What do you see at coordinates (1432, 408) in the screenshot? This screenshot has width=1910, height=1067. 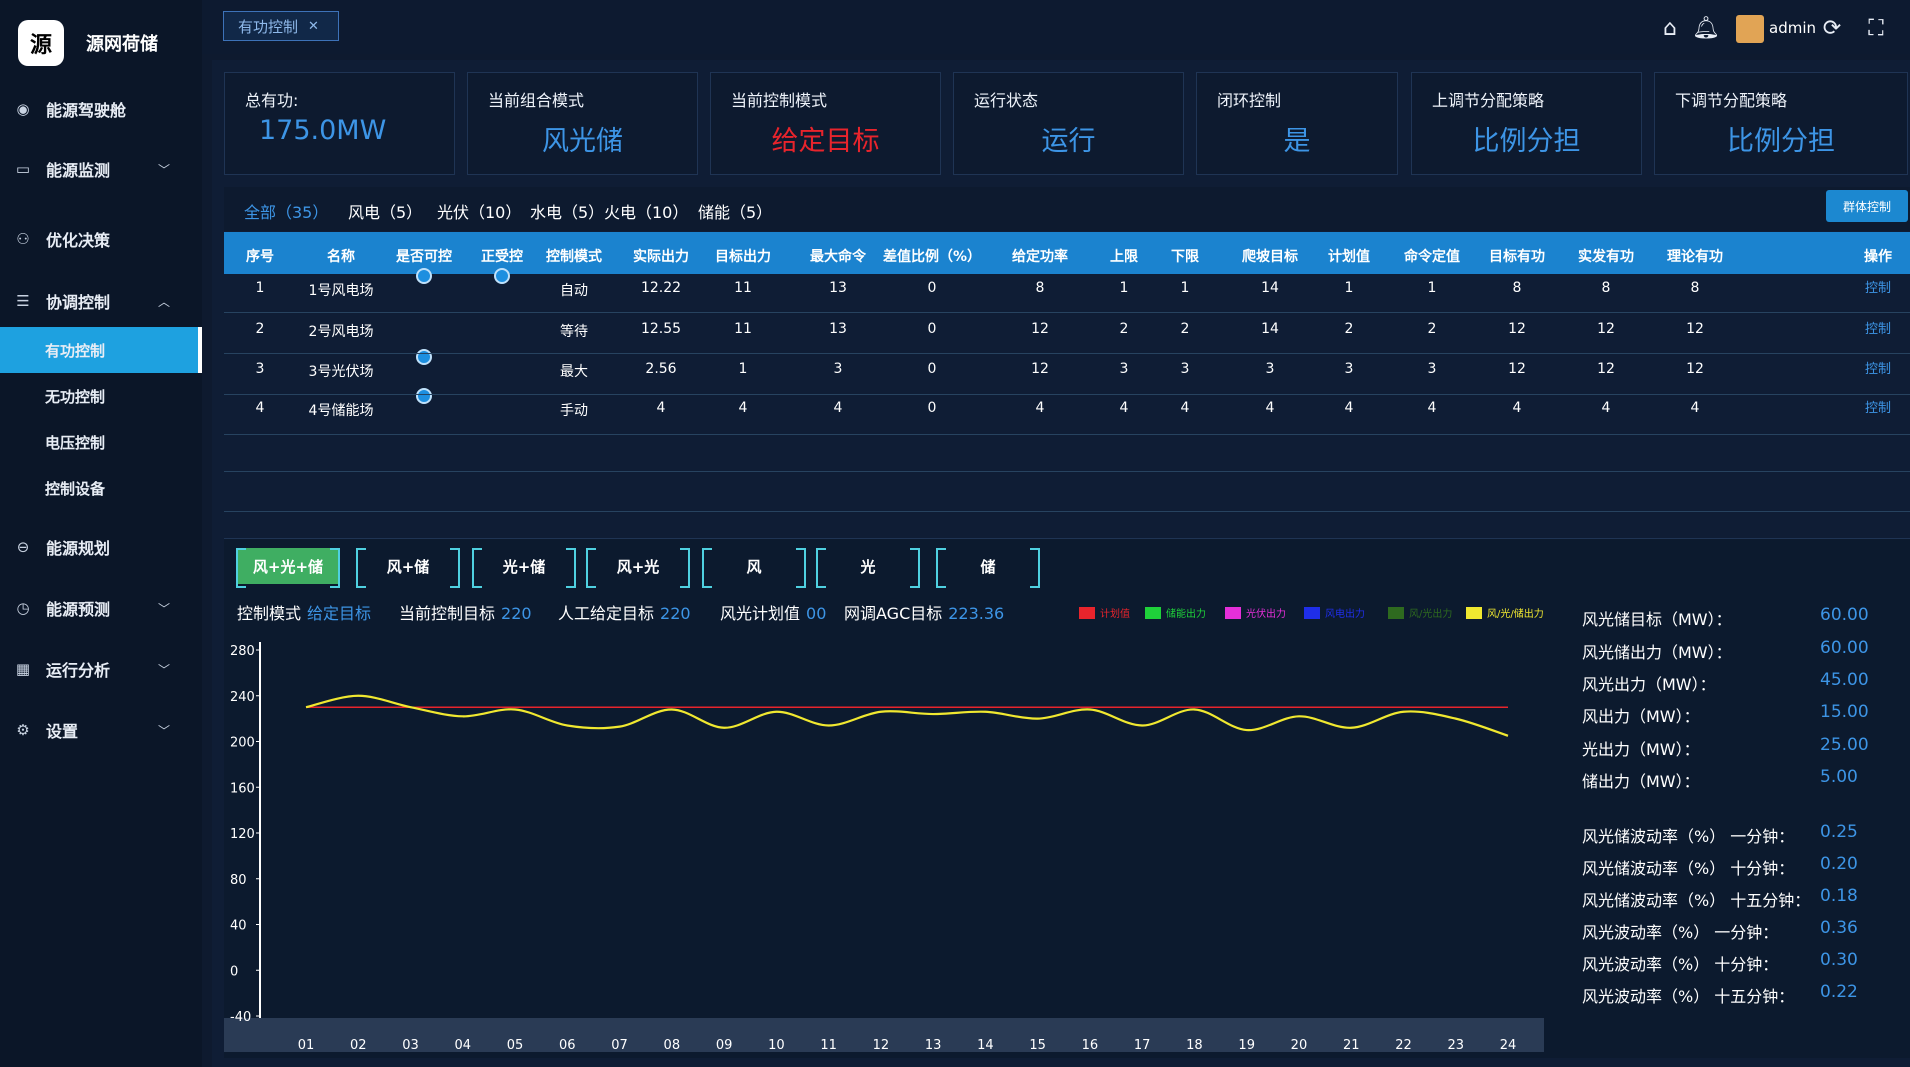 I see `table-cell-cmd: 4` at bounding box center [1432, 408].